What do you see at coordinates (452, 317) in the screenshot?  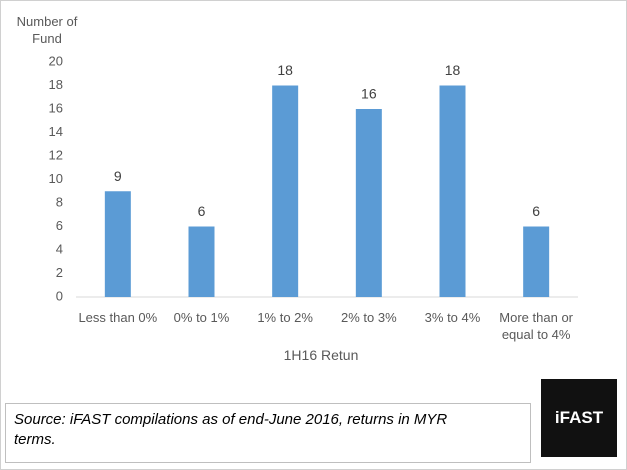 I see `x-tick-label: 3% to 4%` at bounding box center [452, 317].